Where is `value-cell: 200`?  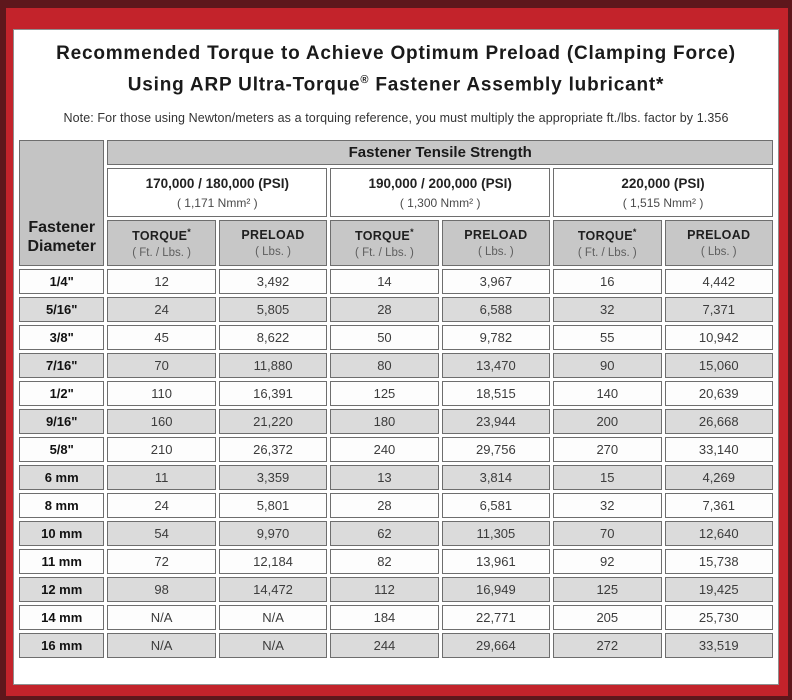
value-cell: 200 is located at coordinates (607, 422).